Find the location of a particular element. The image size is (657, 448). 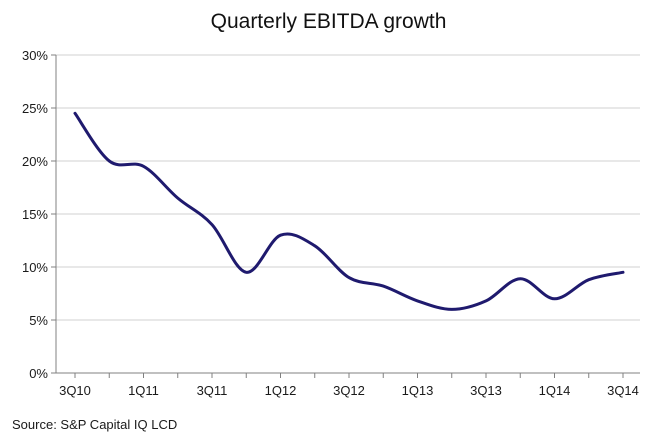

y-tick-label: 30% is located at coordinates (35, 55).